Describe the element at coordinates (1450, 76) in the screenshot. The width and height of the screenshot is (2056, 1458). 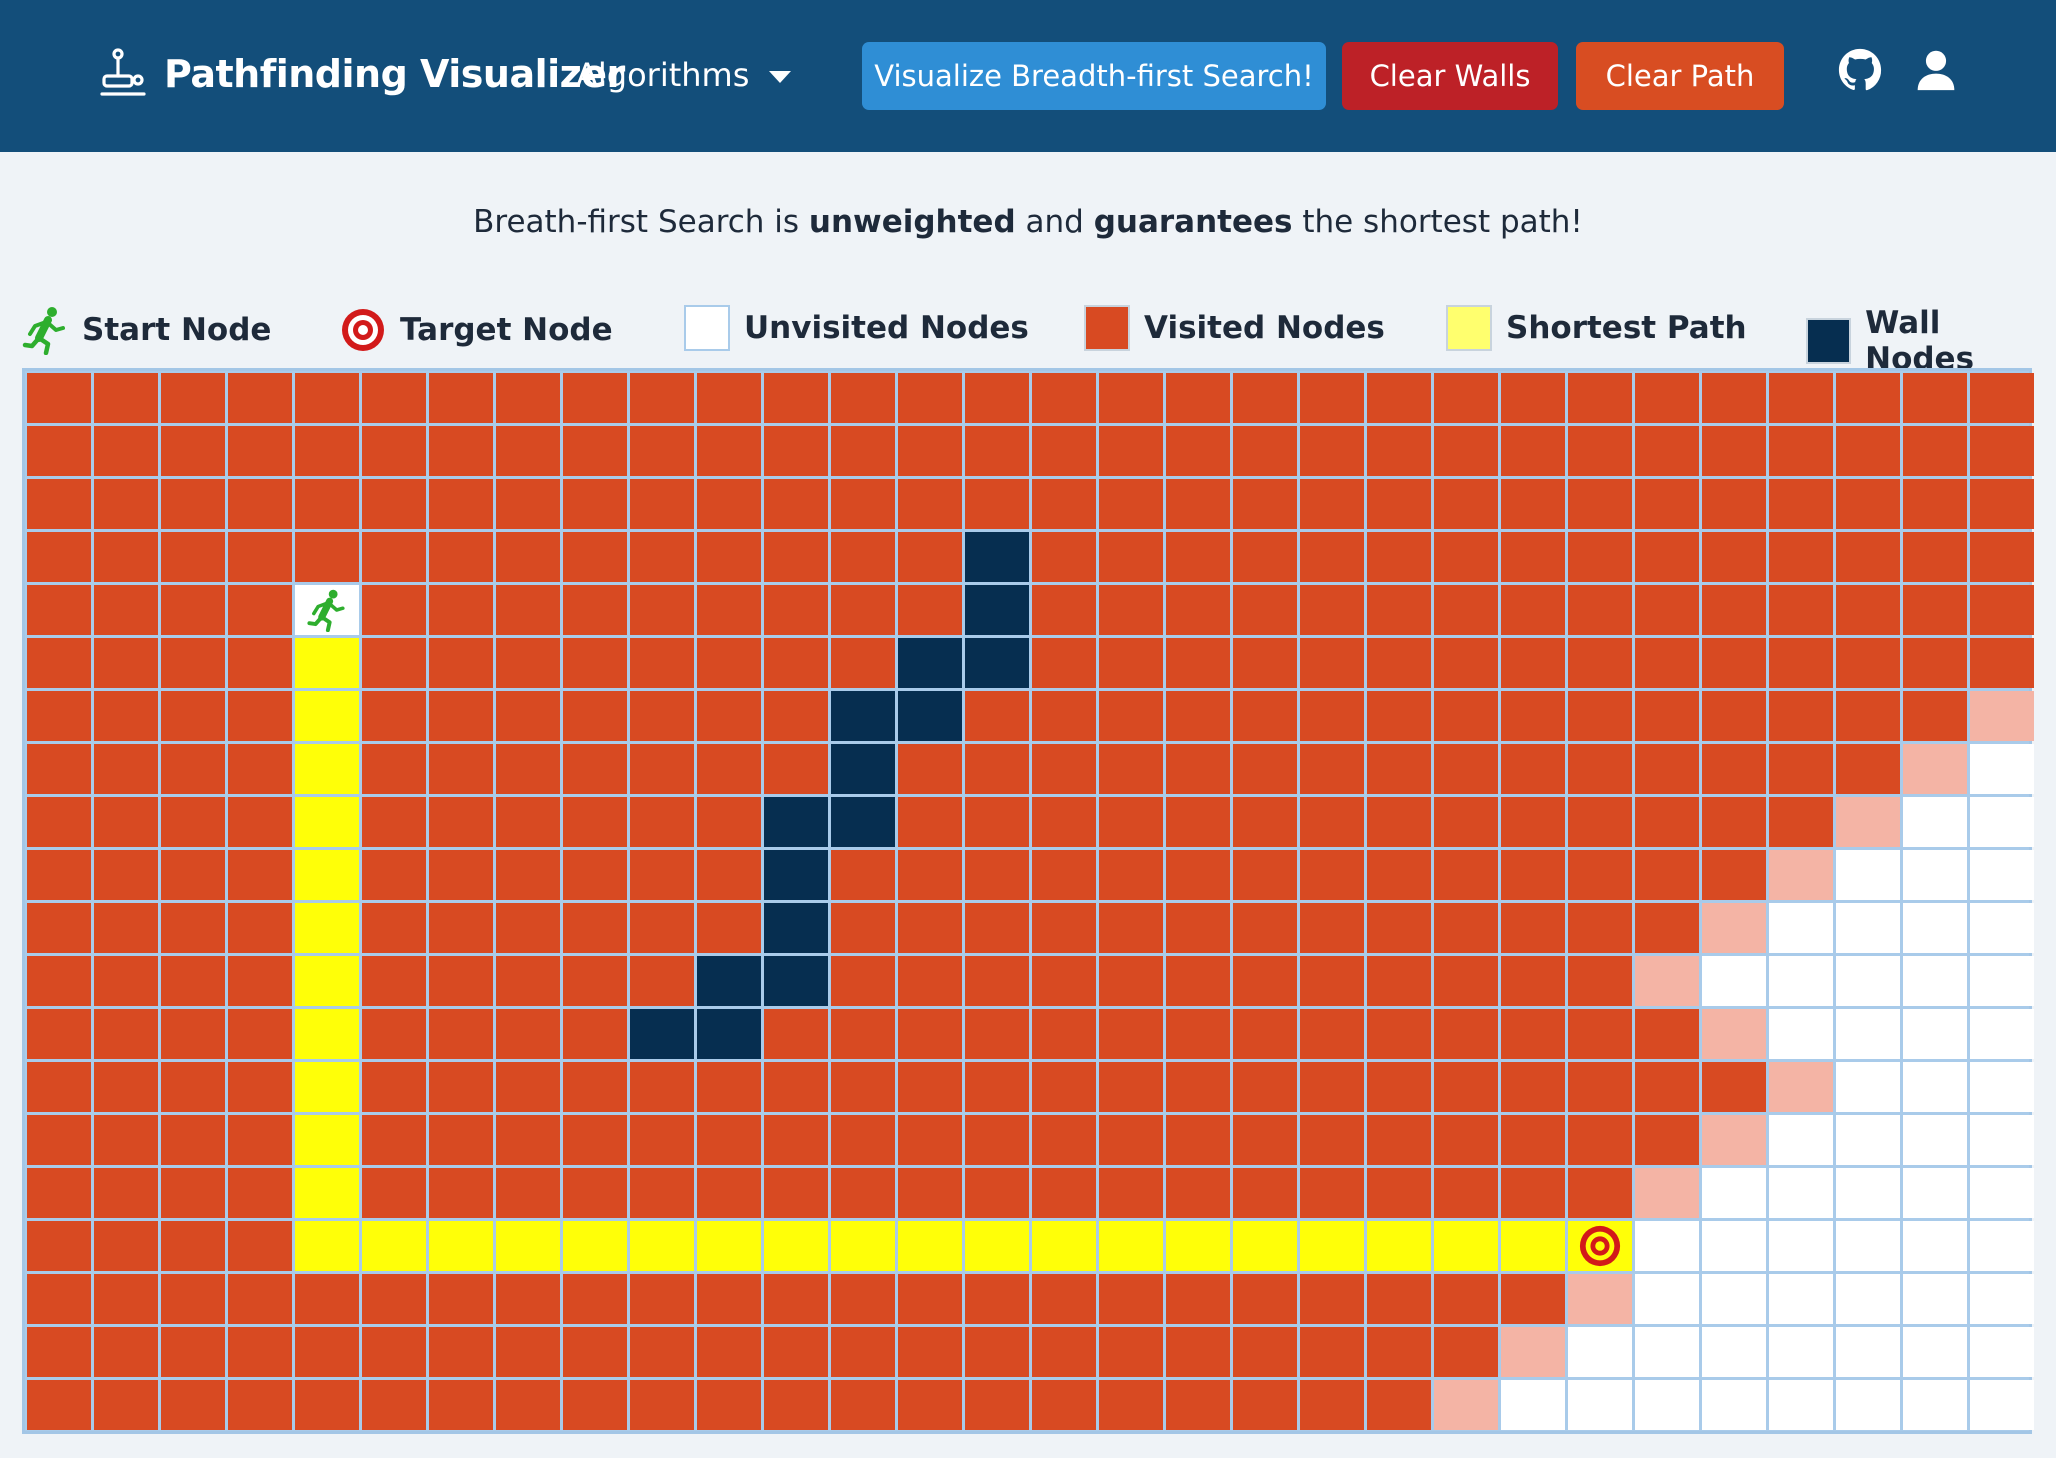
I see `clear-walls-button: Clear Walls` at that location.